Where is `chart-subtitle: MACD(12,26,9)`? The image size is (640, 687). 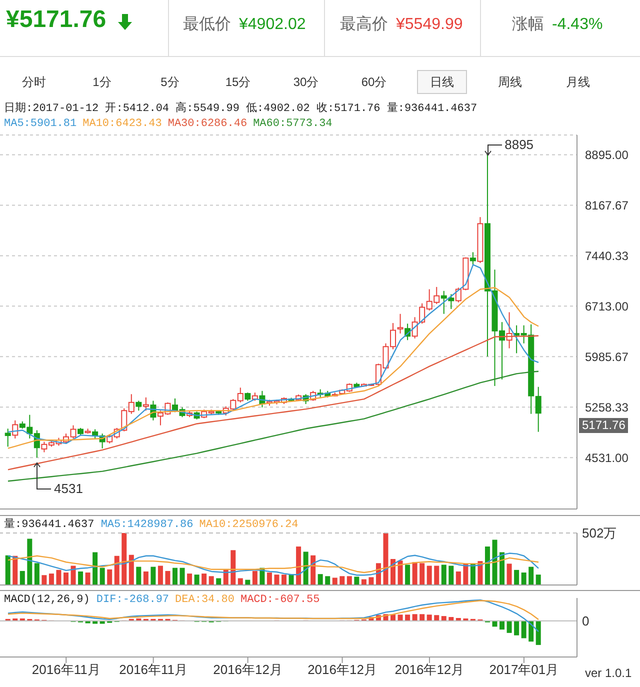
chart-subtitle: MACD(12,26,9) is located at coordinates (47, 600).